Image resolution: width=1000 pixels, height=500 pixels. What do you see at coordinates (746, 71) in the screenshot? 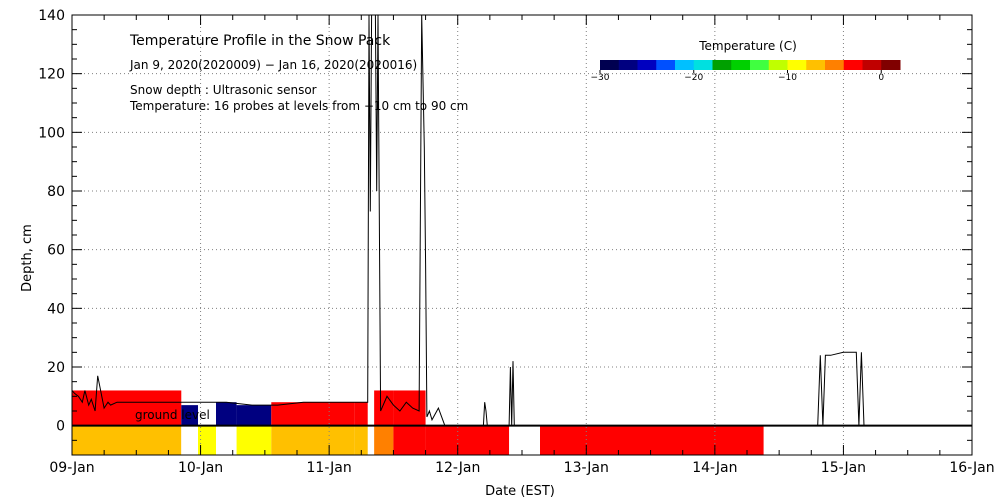
I see `temperature-colorbar: −30 −20 −10 0` at bounding box center [746, 71].